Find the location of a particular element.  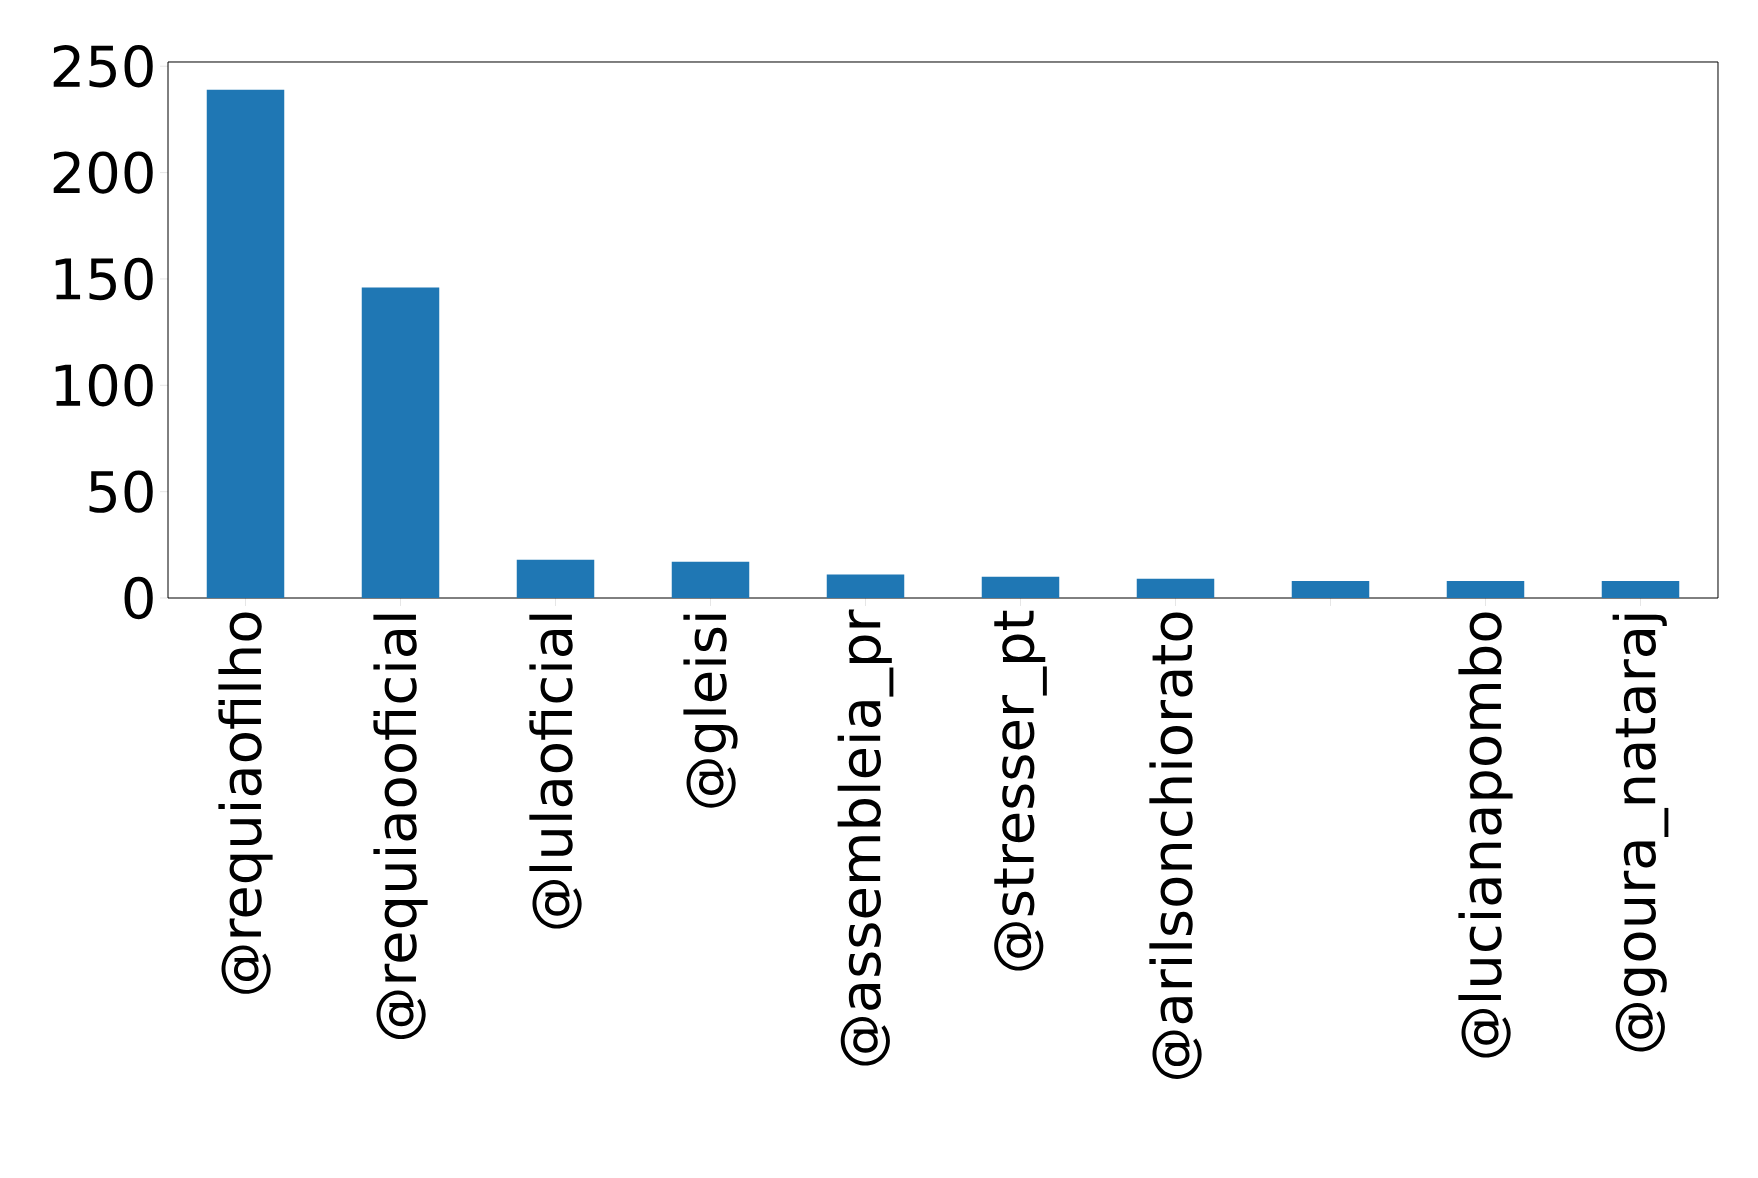

x-tick-label: @gleisi is located at coordinates (710, 711).